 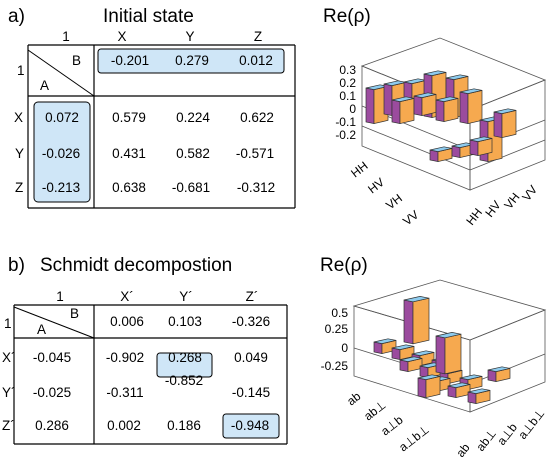 What do you see at coordinates (19, 117) in the screenshot?
I see `table-a-row-head: X` at bounding box center [19, 117].